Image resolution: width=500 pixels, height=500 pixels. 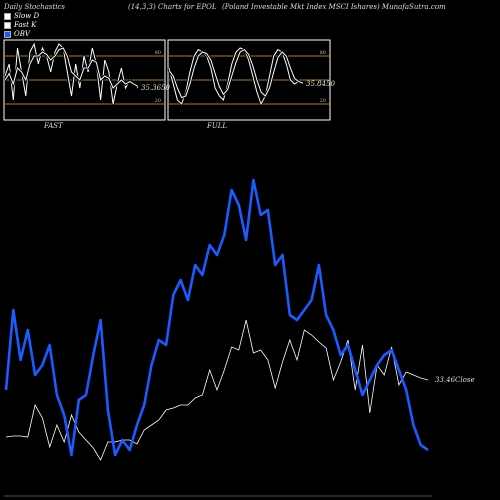 What do you see at coordinates (27, 16) in the screenshot?
I see `legend-label-slow-d: Slow D` at bounding box center [27, 16].